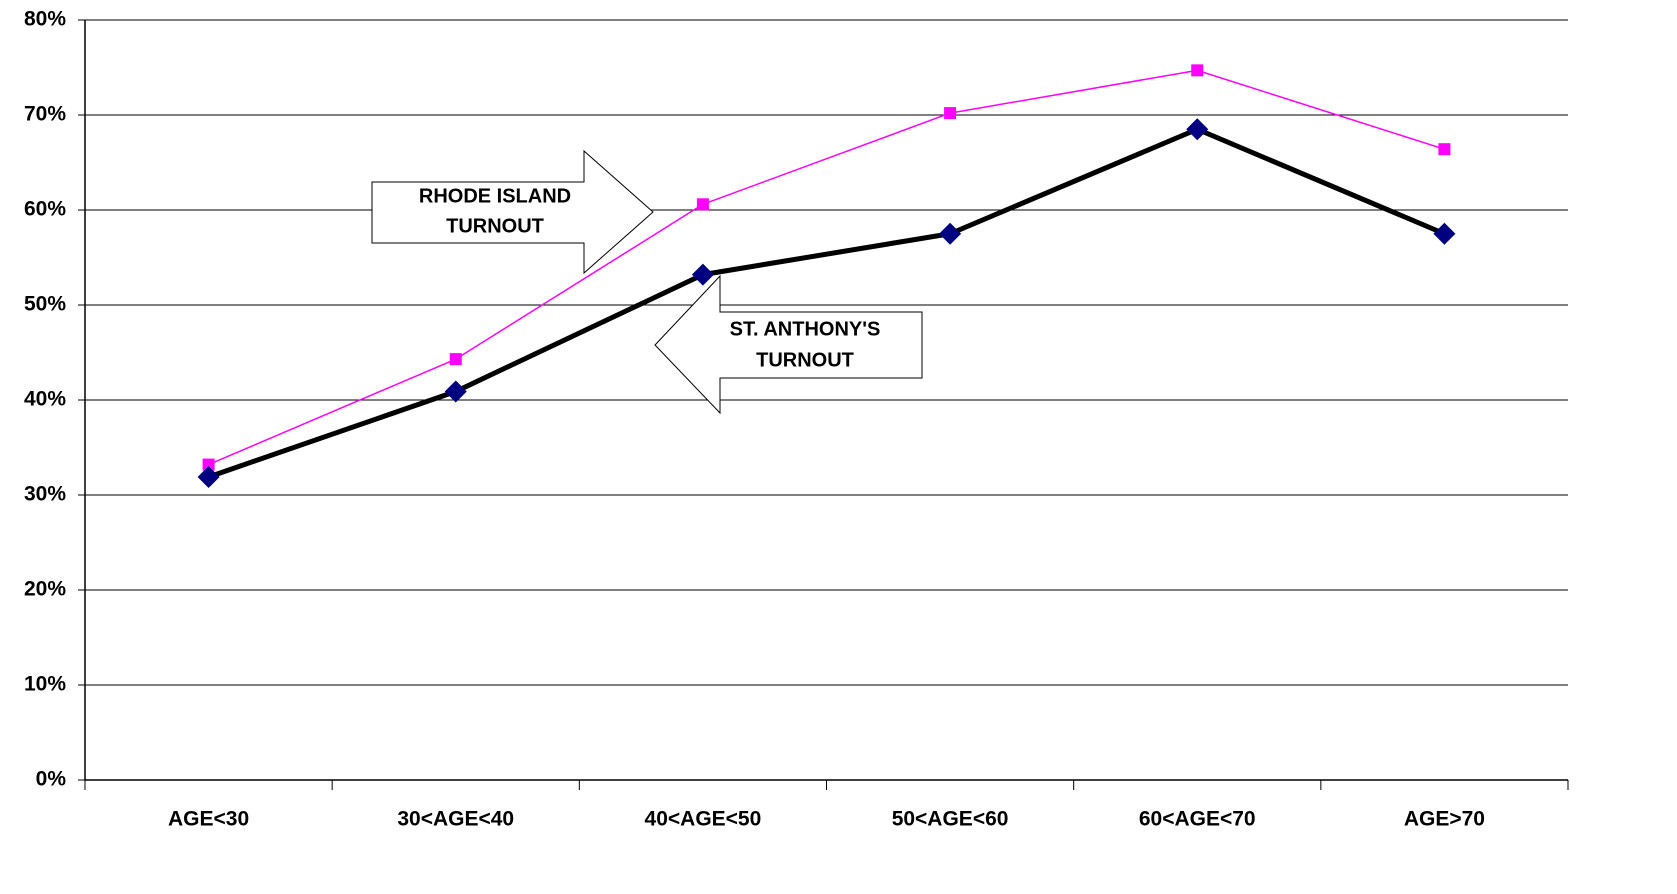 The image size is (1677, 894). What do you see at coordinates (703, 819) in the screenshot?
I see `x-tick-label: 40<AGE<50` at bounding box center [703, 819].